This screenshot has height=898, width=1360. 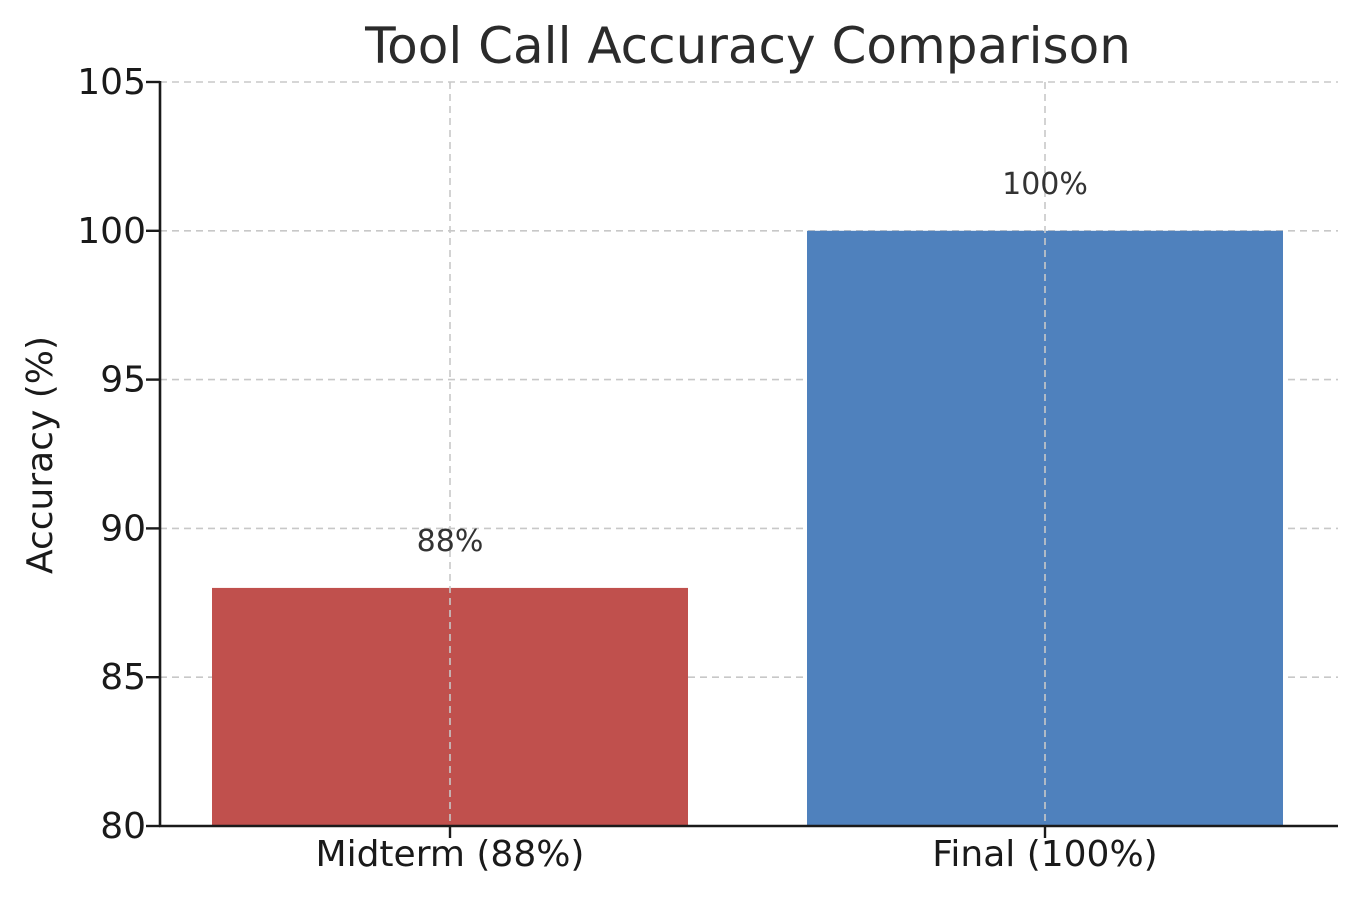 I want to click on bar-value-label: 100%, so click(x=1045, y=184).